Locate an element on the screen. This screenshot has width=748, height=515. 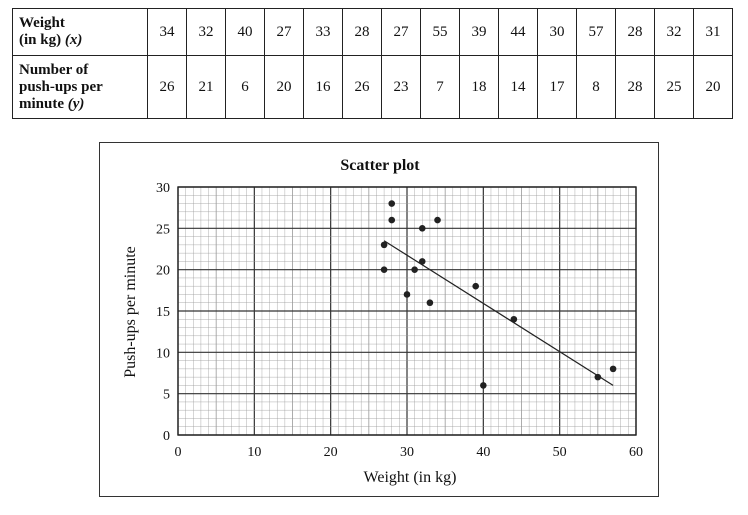
chart-title: Scatter plot is located at coordinates (380, 165).